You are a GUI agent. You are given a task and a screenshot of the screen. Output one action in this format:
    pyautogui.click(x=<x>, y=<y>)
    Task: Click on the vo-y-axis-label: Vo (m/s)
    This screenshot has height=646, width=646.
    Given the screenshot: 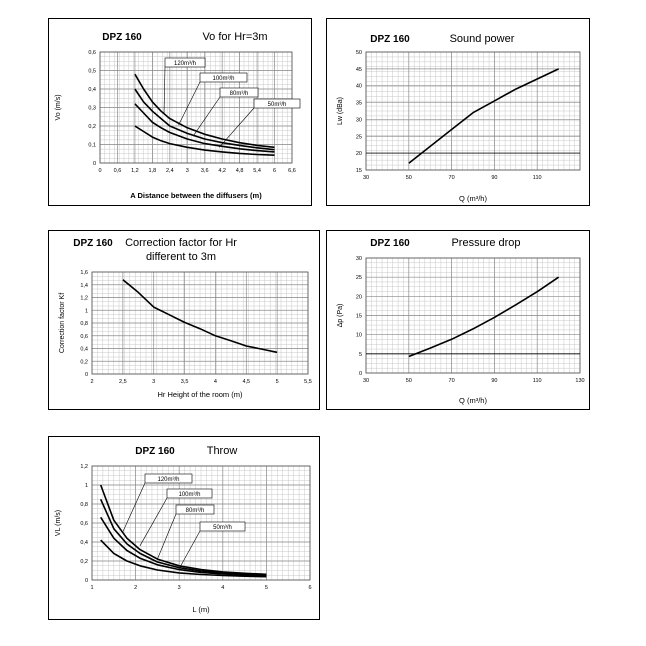 What is the action you would take?
    pyautogui.click(x=58, y=107)
    